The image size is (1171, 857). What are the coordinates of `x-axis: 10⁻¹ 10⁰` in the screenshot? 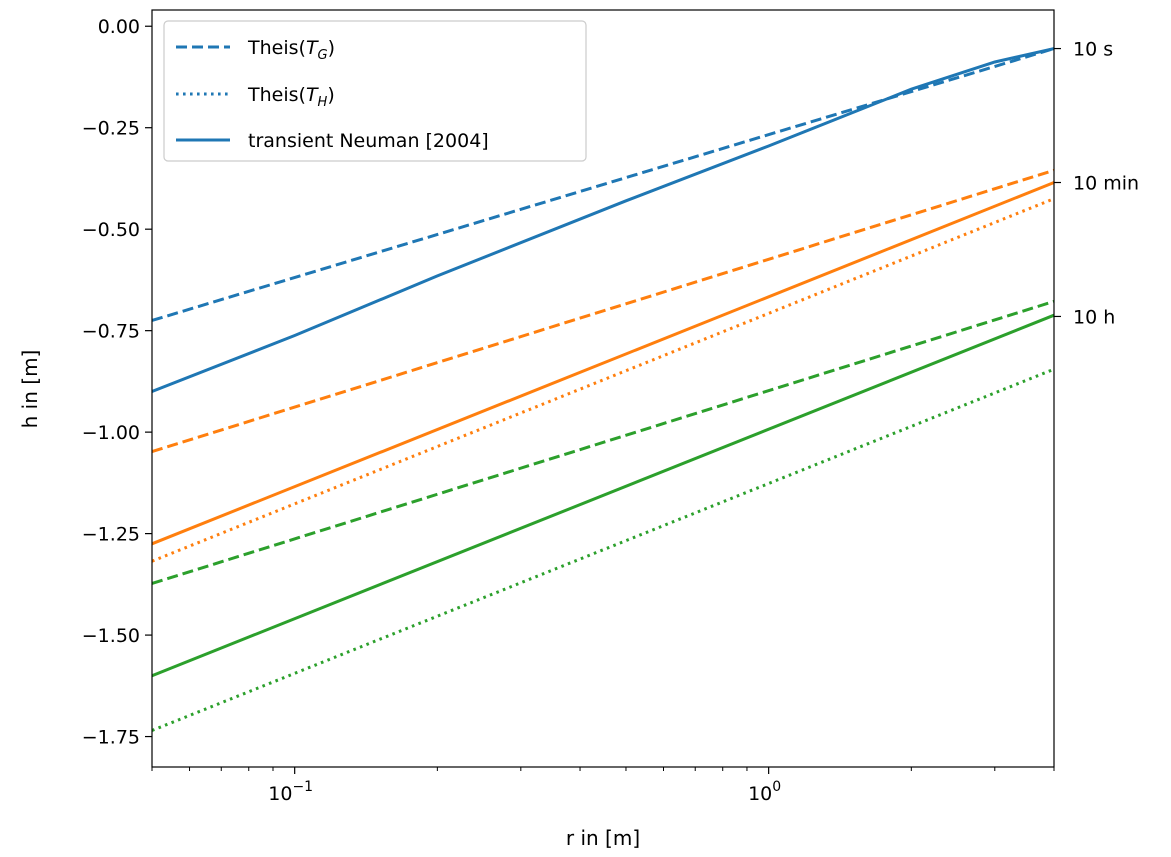 It's located at (603, 786).